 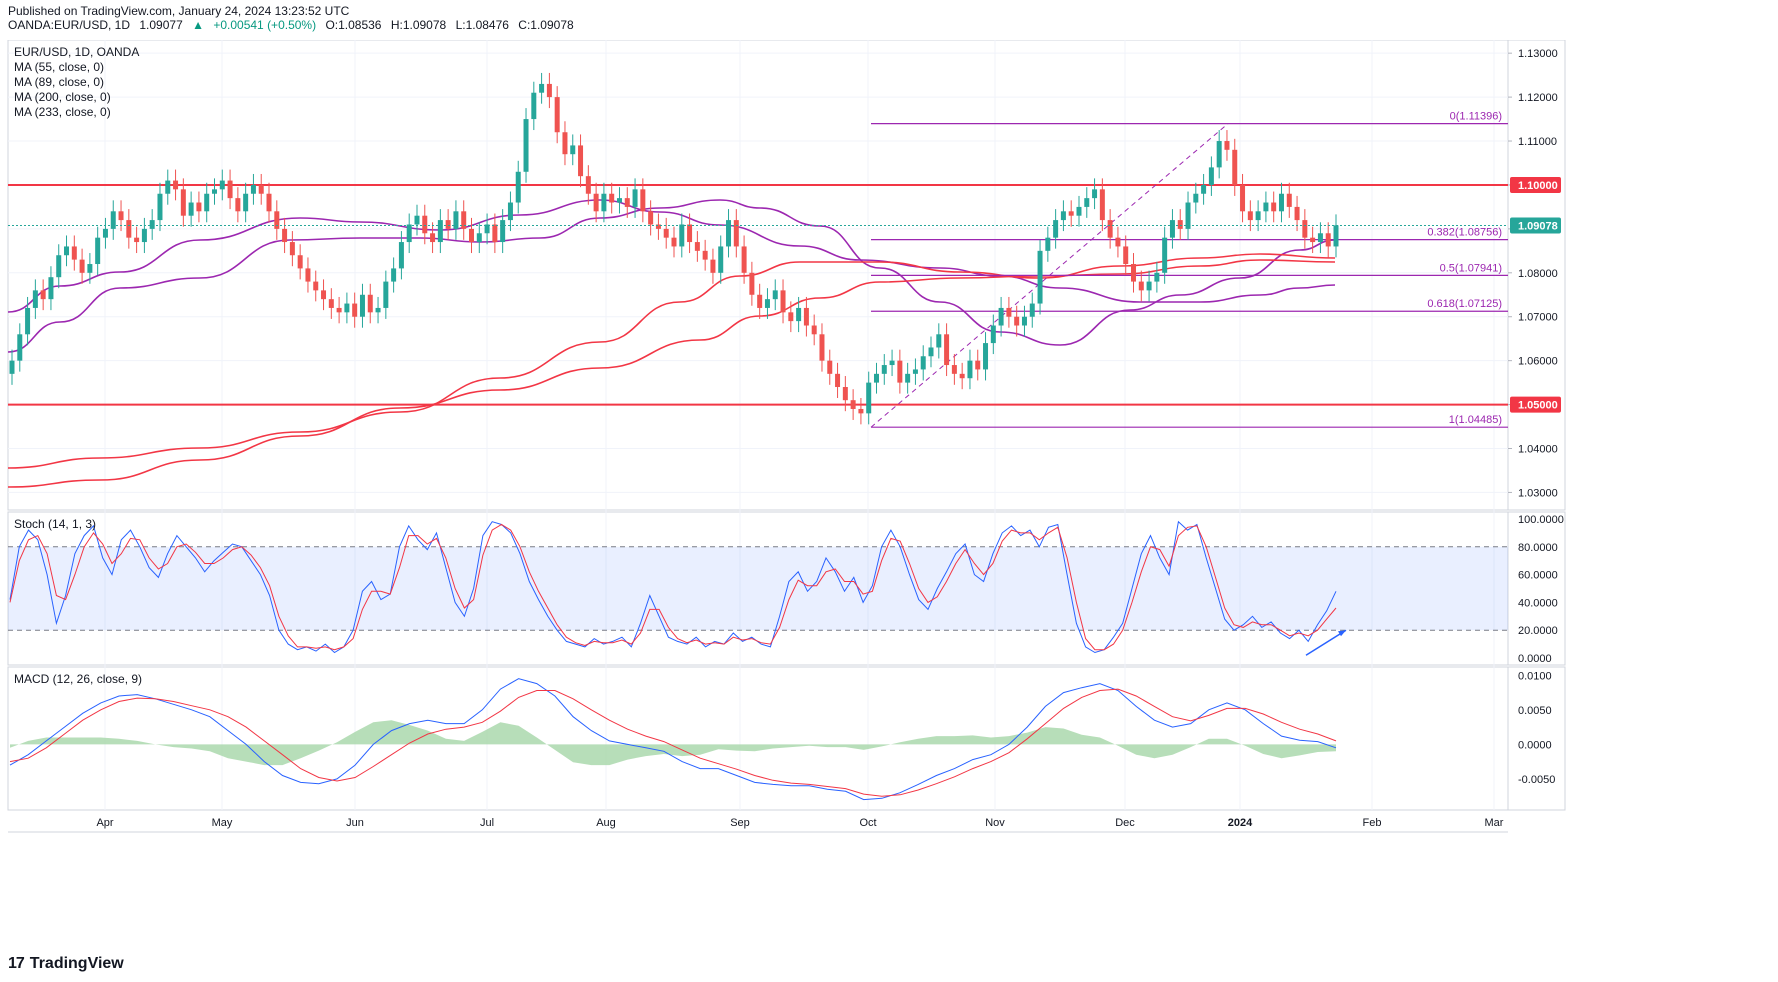 What do you see at coordinates (546, 25) in the screenshot?
I see `close-value: C:1.09078` at bounding box center [546, 25].